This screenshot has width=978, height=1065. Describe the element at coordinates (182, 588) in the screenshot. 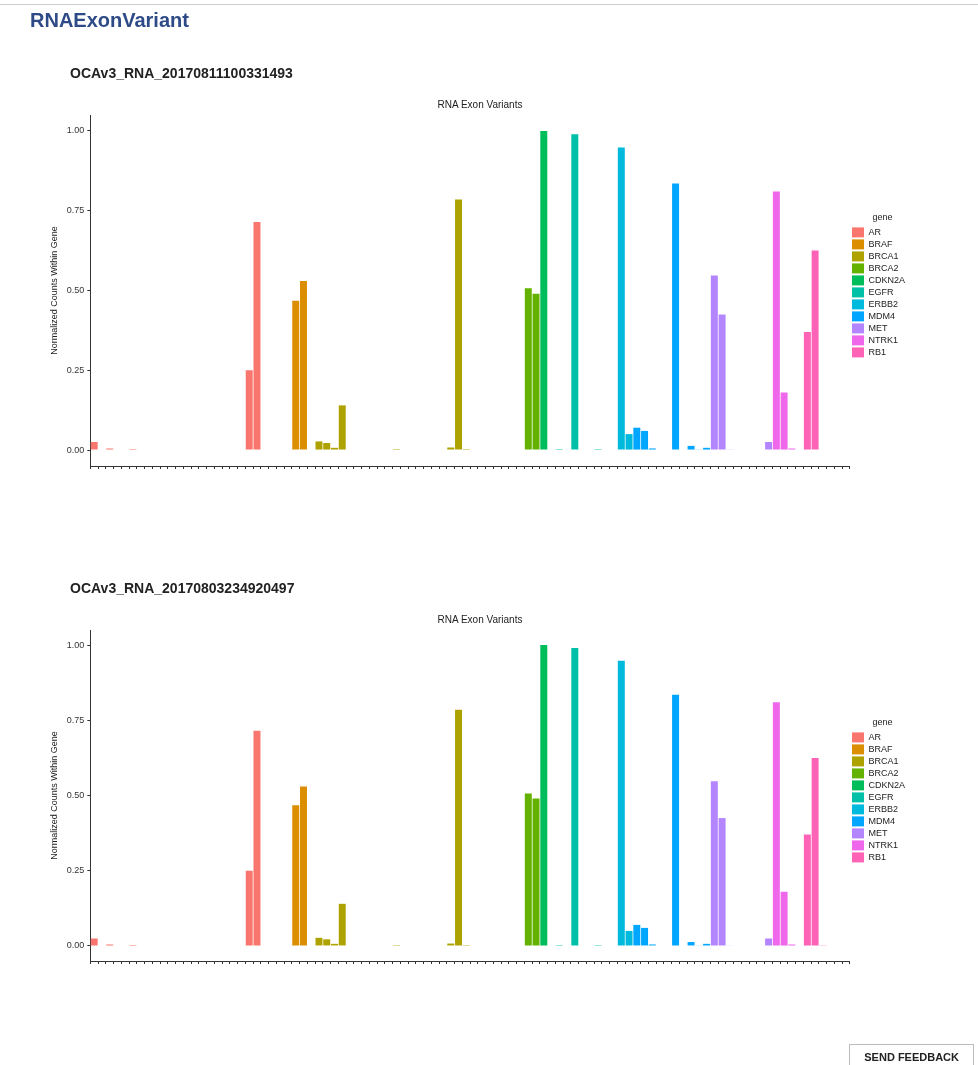

I see `chart-title: OCAv3_RNA_20170803234920497` at that location.